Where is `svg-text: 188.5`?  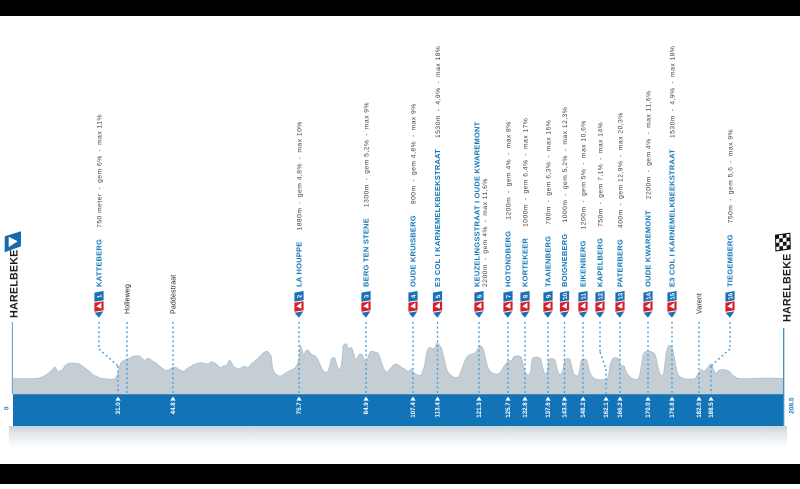 svg-text: 188.5 is located at coordinates (711, 410).